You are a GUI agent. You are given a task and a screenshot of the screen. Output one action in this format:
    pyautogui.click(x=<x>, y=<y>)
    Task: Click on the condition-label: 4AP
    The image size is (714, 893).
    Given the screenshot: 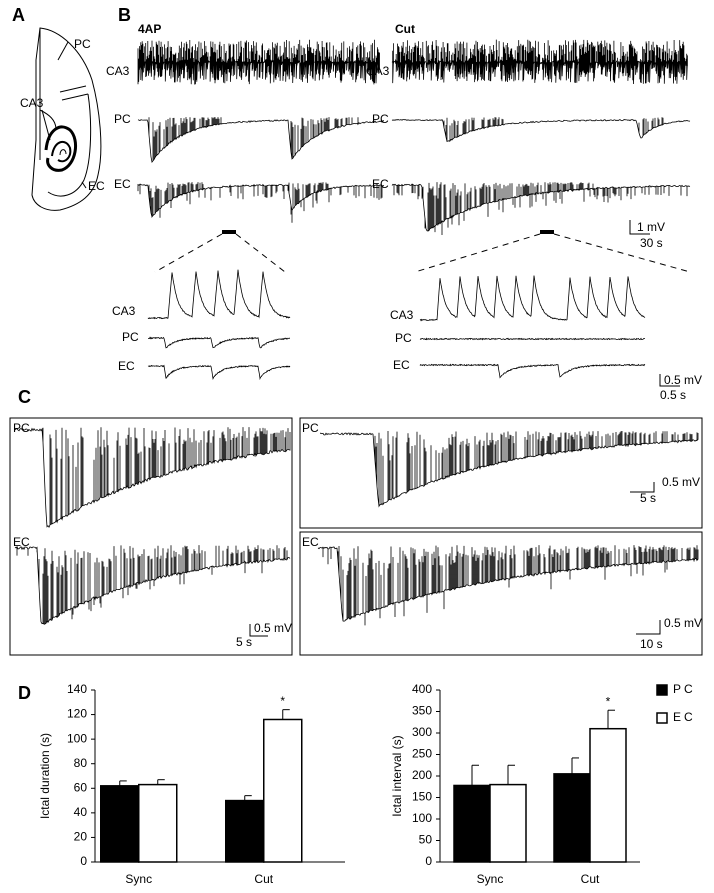 What is the action you would take?
    pyautogui.click(x=149, y=29)
    